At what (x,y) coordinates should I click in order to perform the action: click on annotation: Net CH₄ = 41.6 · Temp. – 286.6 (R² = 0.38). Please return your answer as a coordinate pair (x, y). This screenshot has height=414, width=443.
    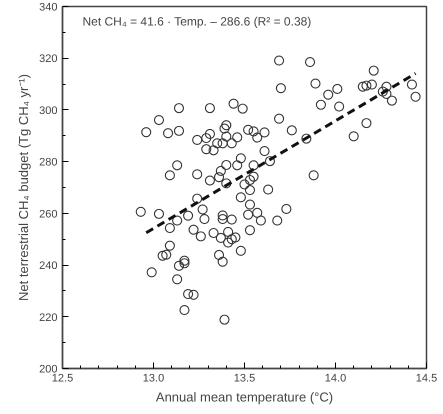
    Looking at the image, I should click on (197, 21).